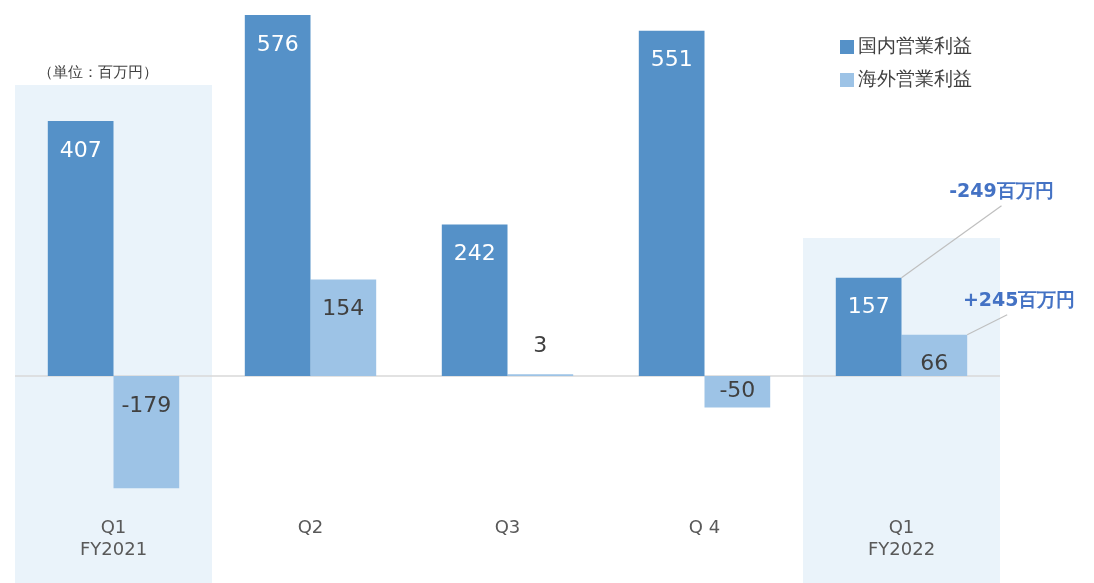  I want to click on data-label: 154, so click(343, 308).